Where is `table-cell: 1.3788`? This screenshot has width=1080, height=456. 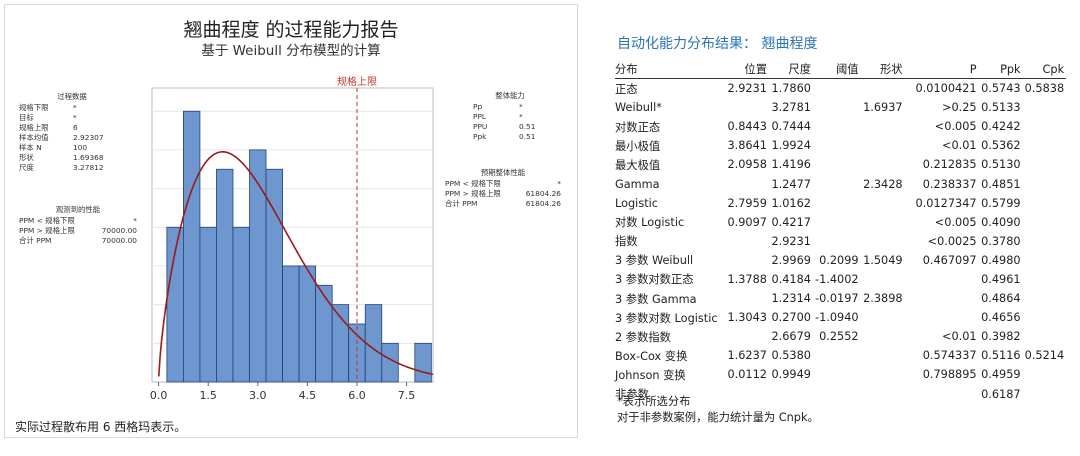
table-cell: 1.3788 is located at coordinates (747, 279).